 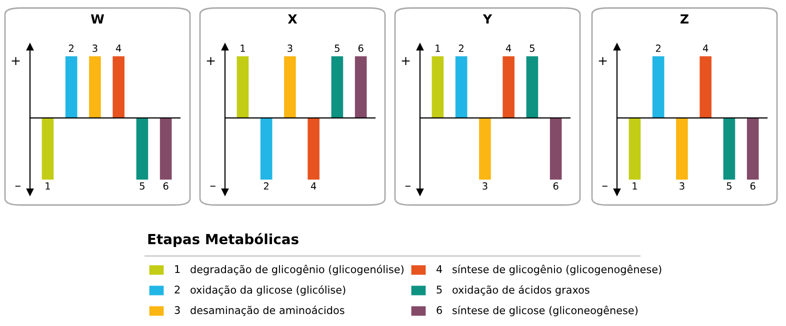 I want to click on category-label: 6, so click(x=439, y=310).